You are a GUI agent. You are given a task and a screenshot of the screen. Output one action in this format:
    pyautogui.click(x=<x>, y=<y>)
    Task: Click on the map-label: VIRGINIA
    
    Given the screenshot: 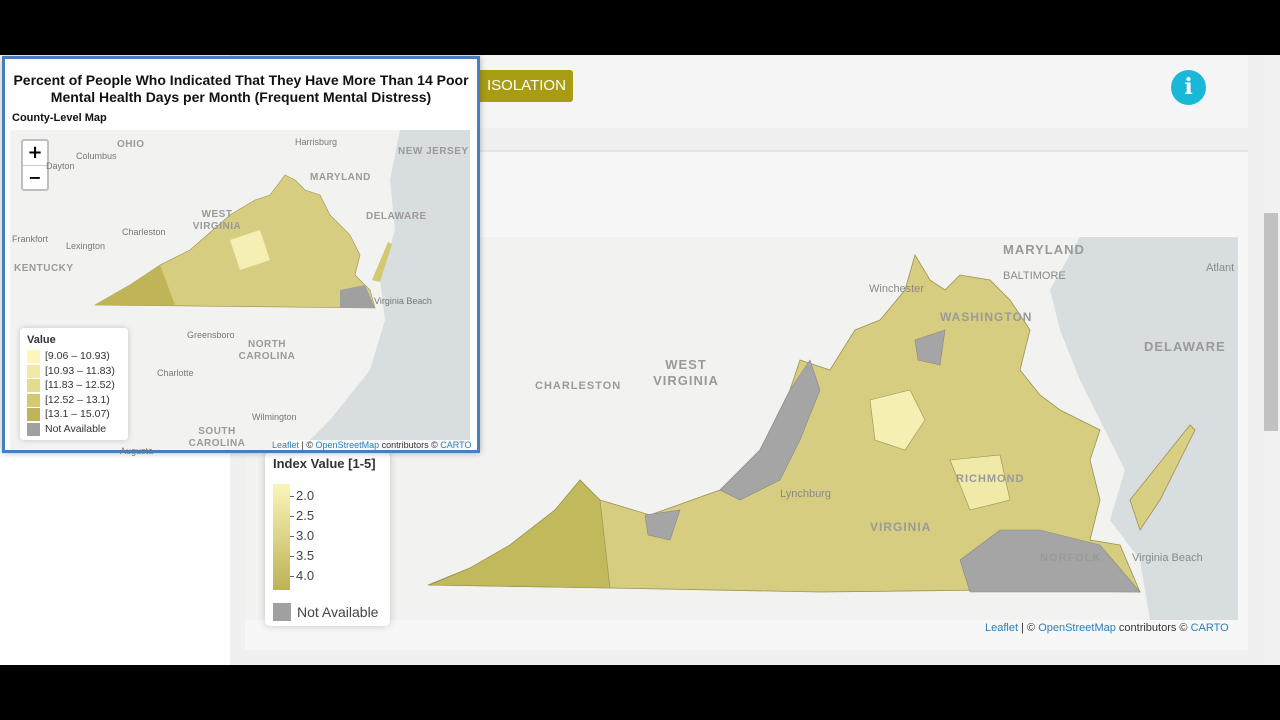 What is the action you would take?
    pyautogui.click(x=901, y=527)
    